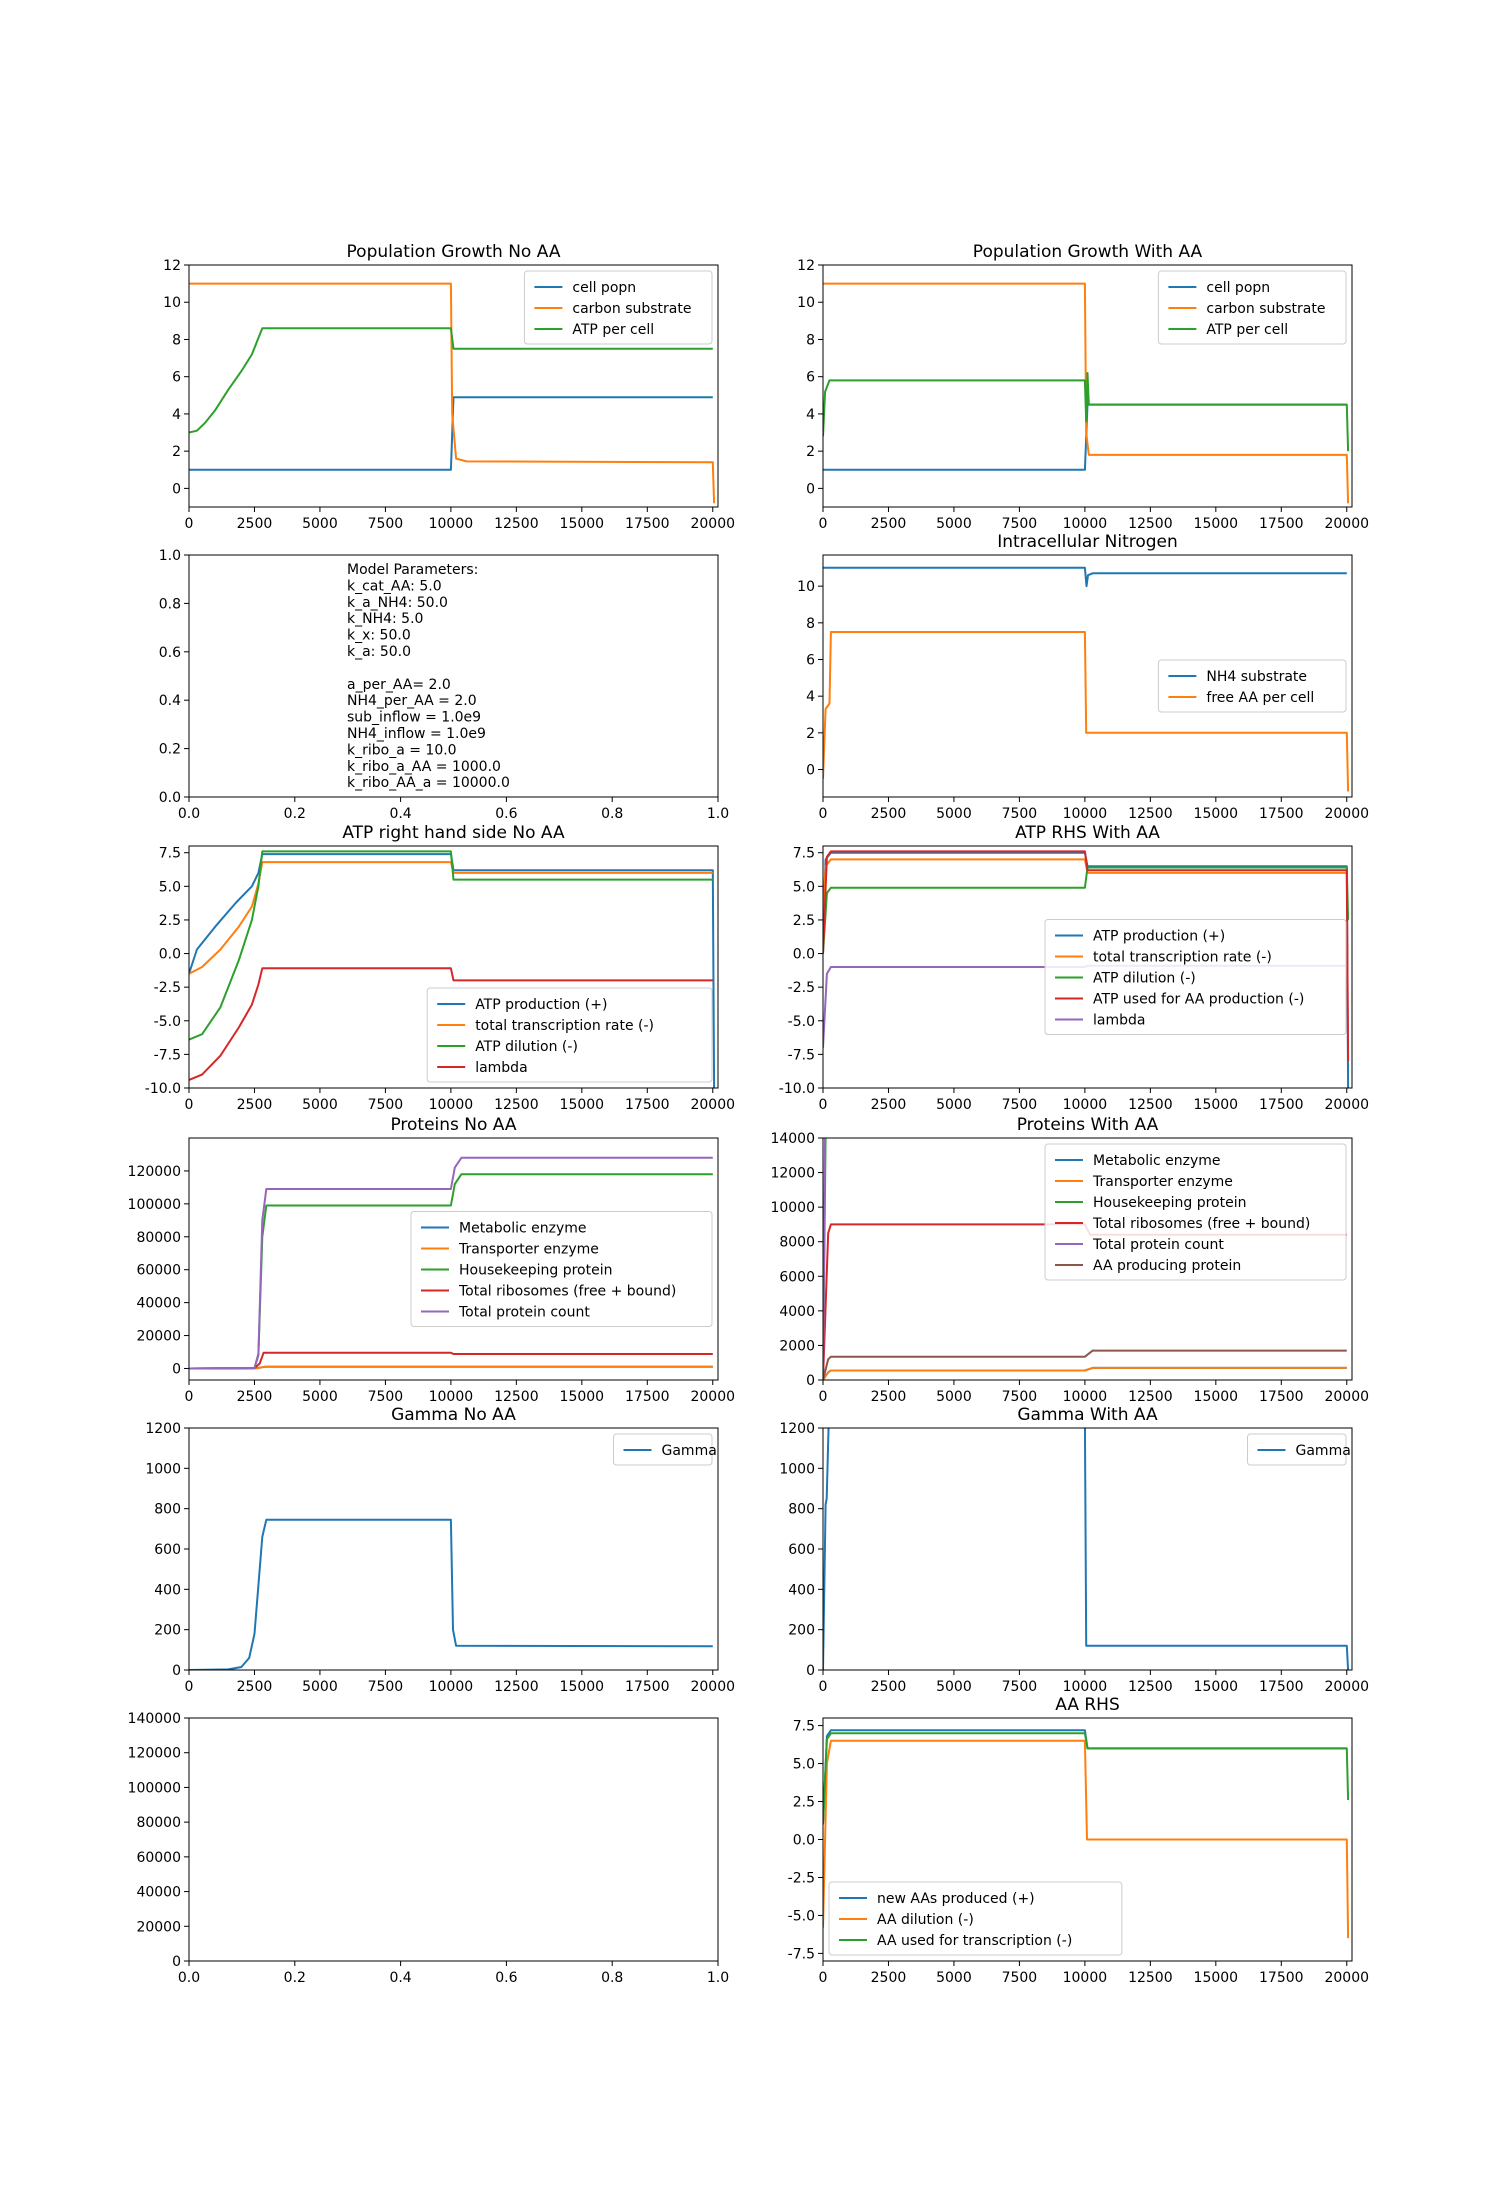 The image size is (1500, 2200). I want to click on chart-title: ATP RHS With AA, so click(1087, 833).